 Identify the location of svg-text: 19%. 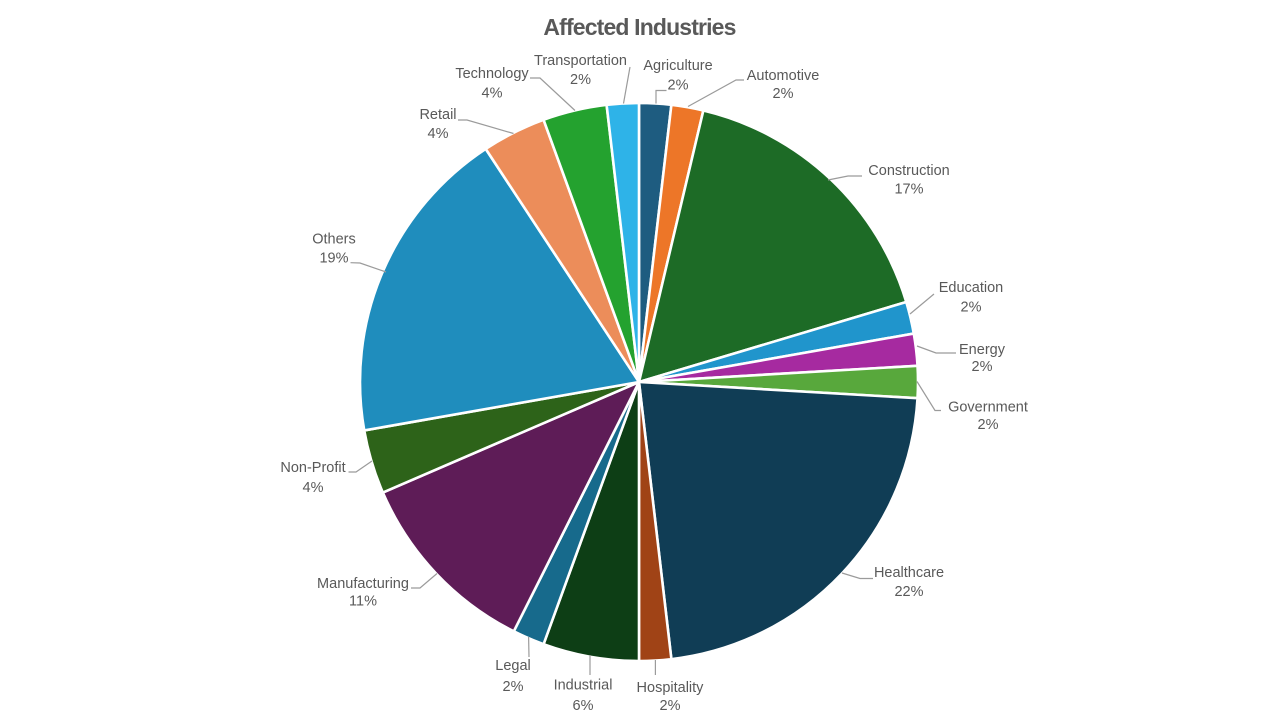
(333, 259).